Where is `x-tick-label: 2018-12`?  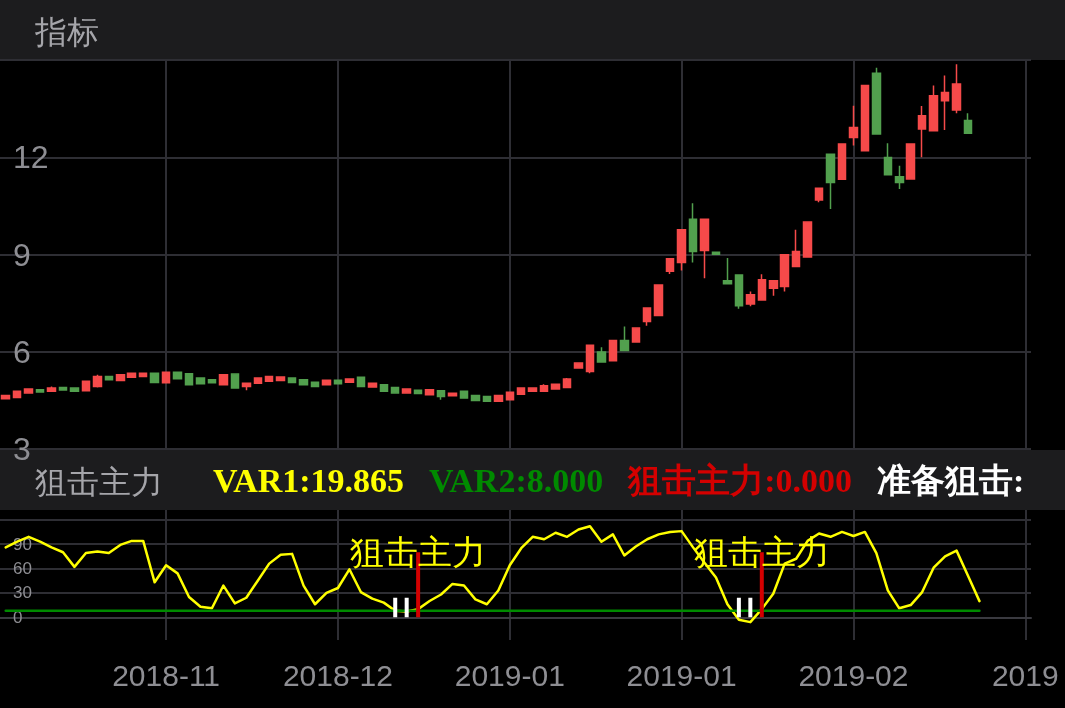
x-tick-label: 2018-12 is located at coordinates (337, 675).